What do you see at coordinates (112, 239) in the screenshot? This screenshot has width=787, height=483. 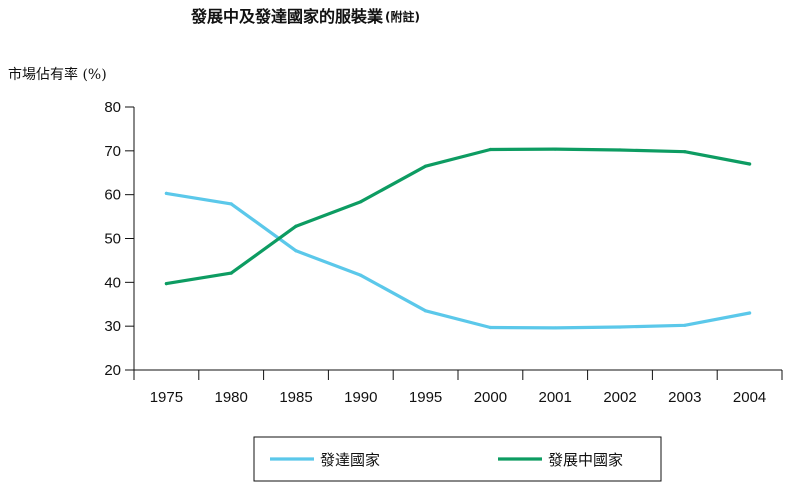 I see `y-tick-label: 50` at bounding box center [112, 239].